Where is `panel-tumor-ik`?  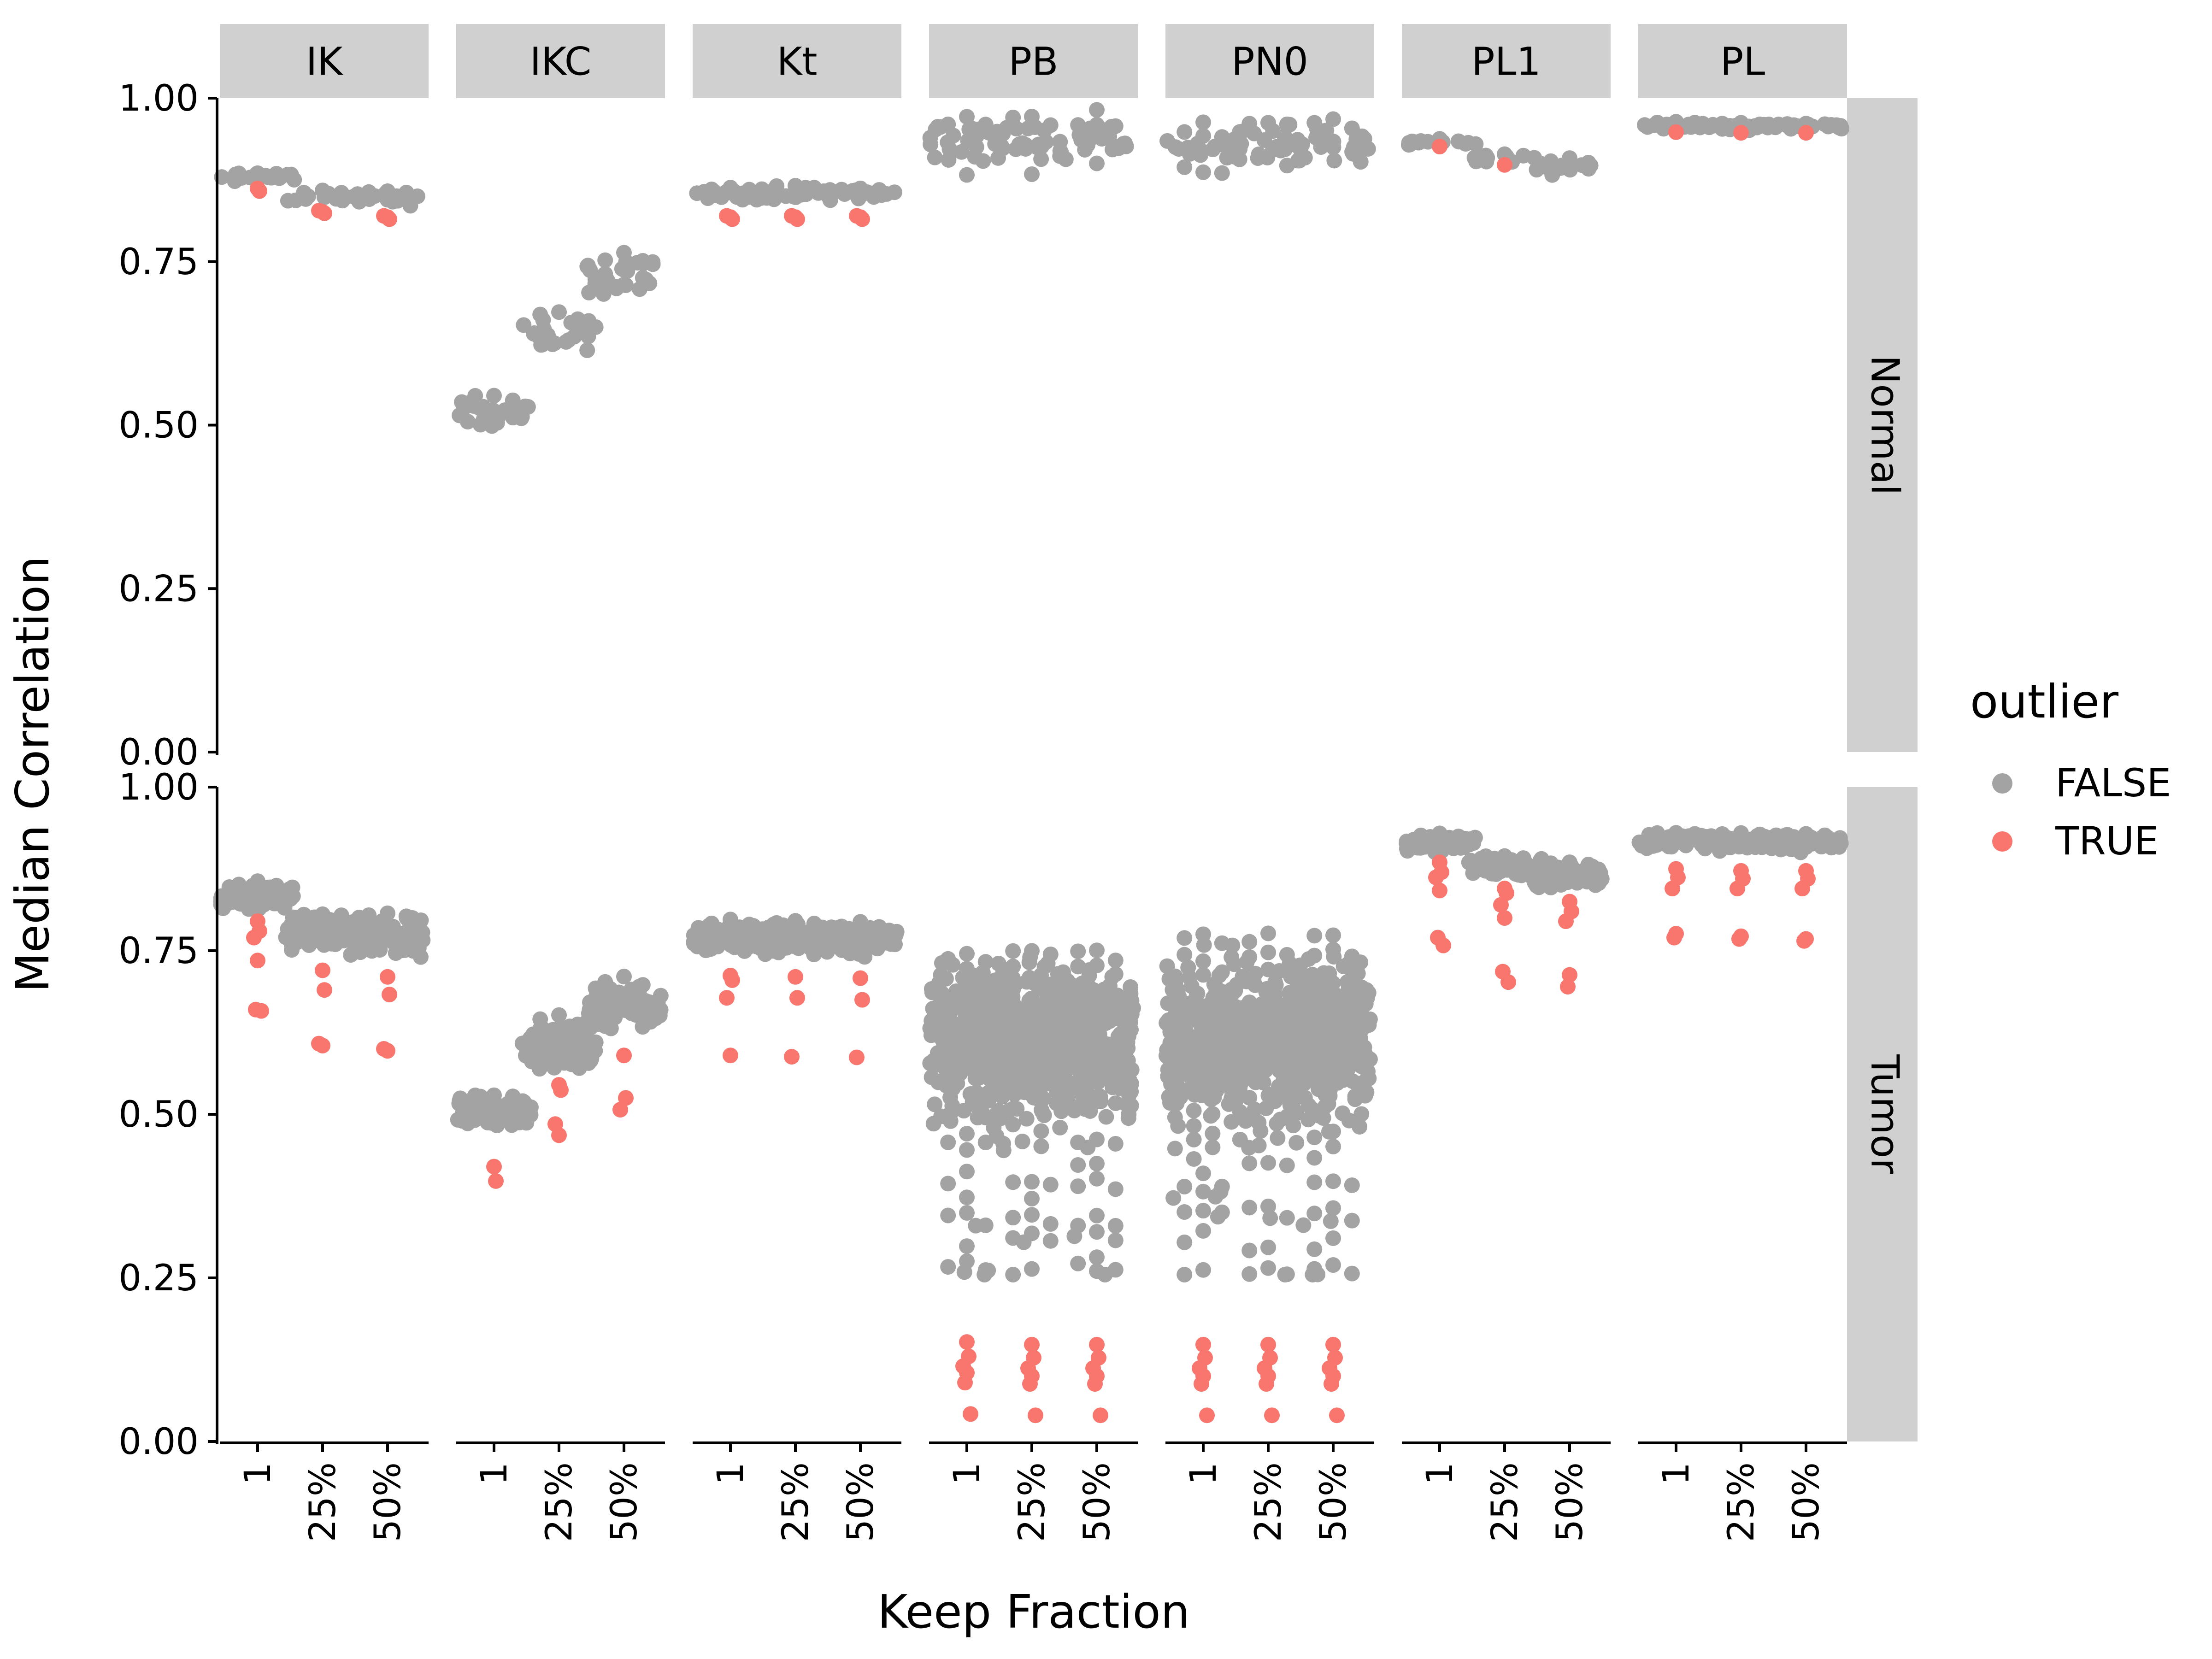 panel-tumor-ik is located at coordinates (322, 966).